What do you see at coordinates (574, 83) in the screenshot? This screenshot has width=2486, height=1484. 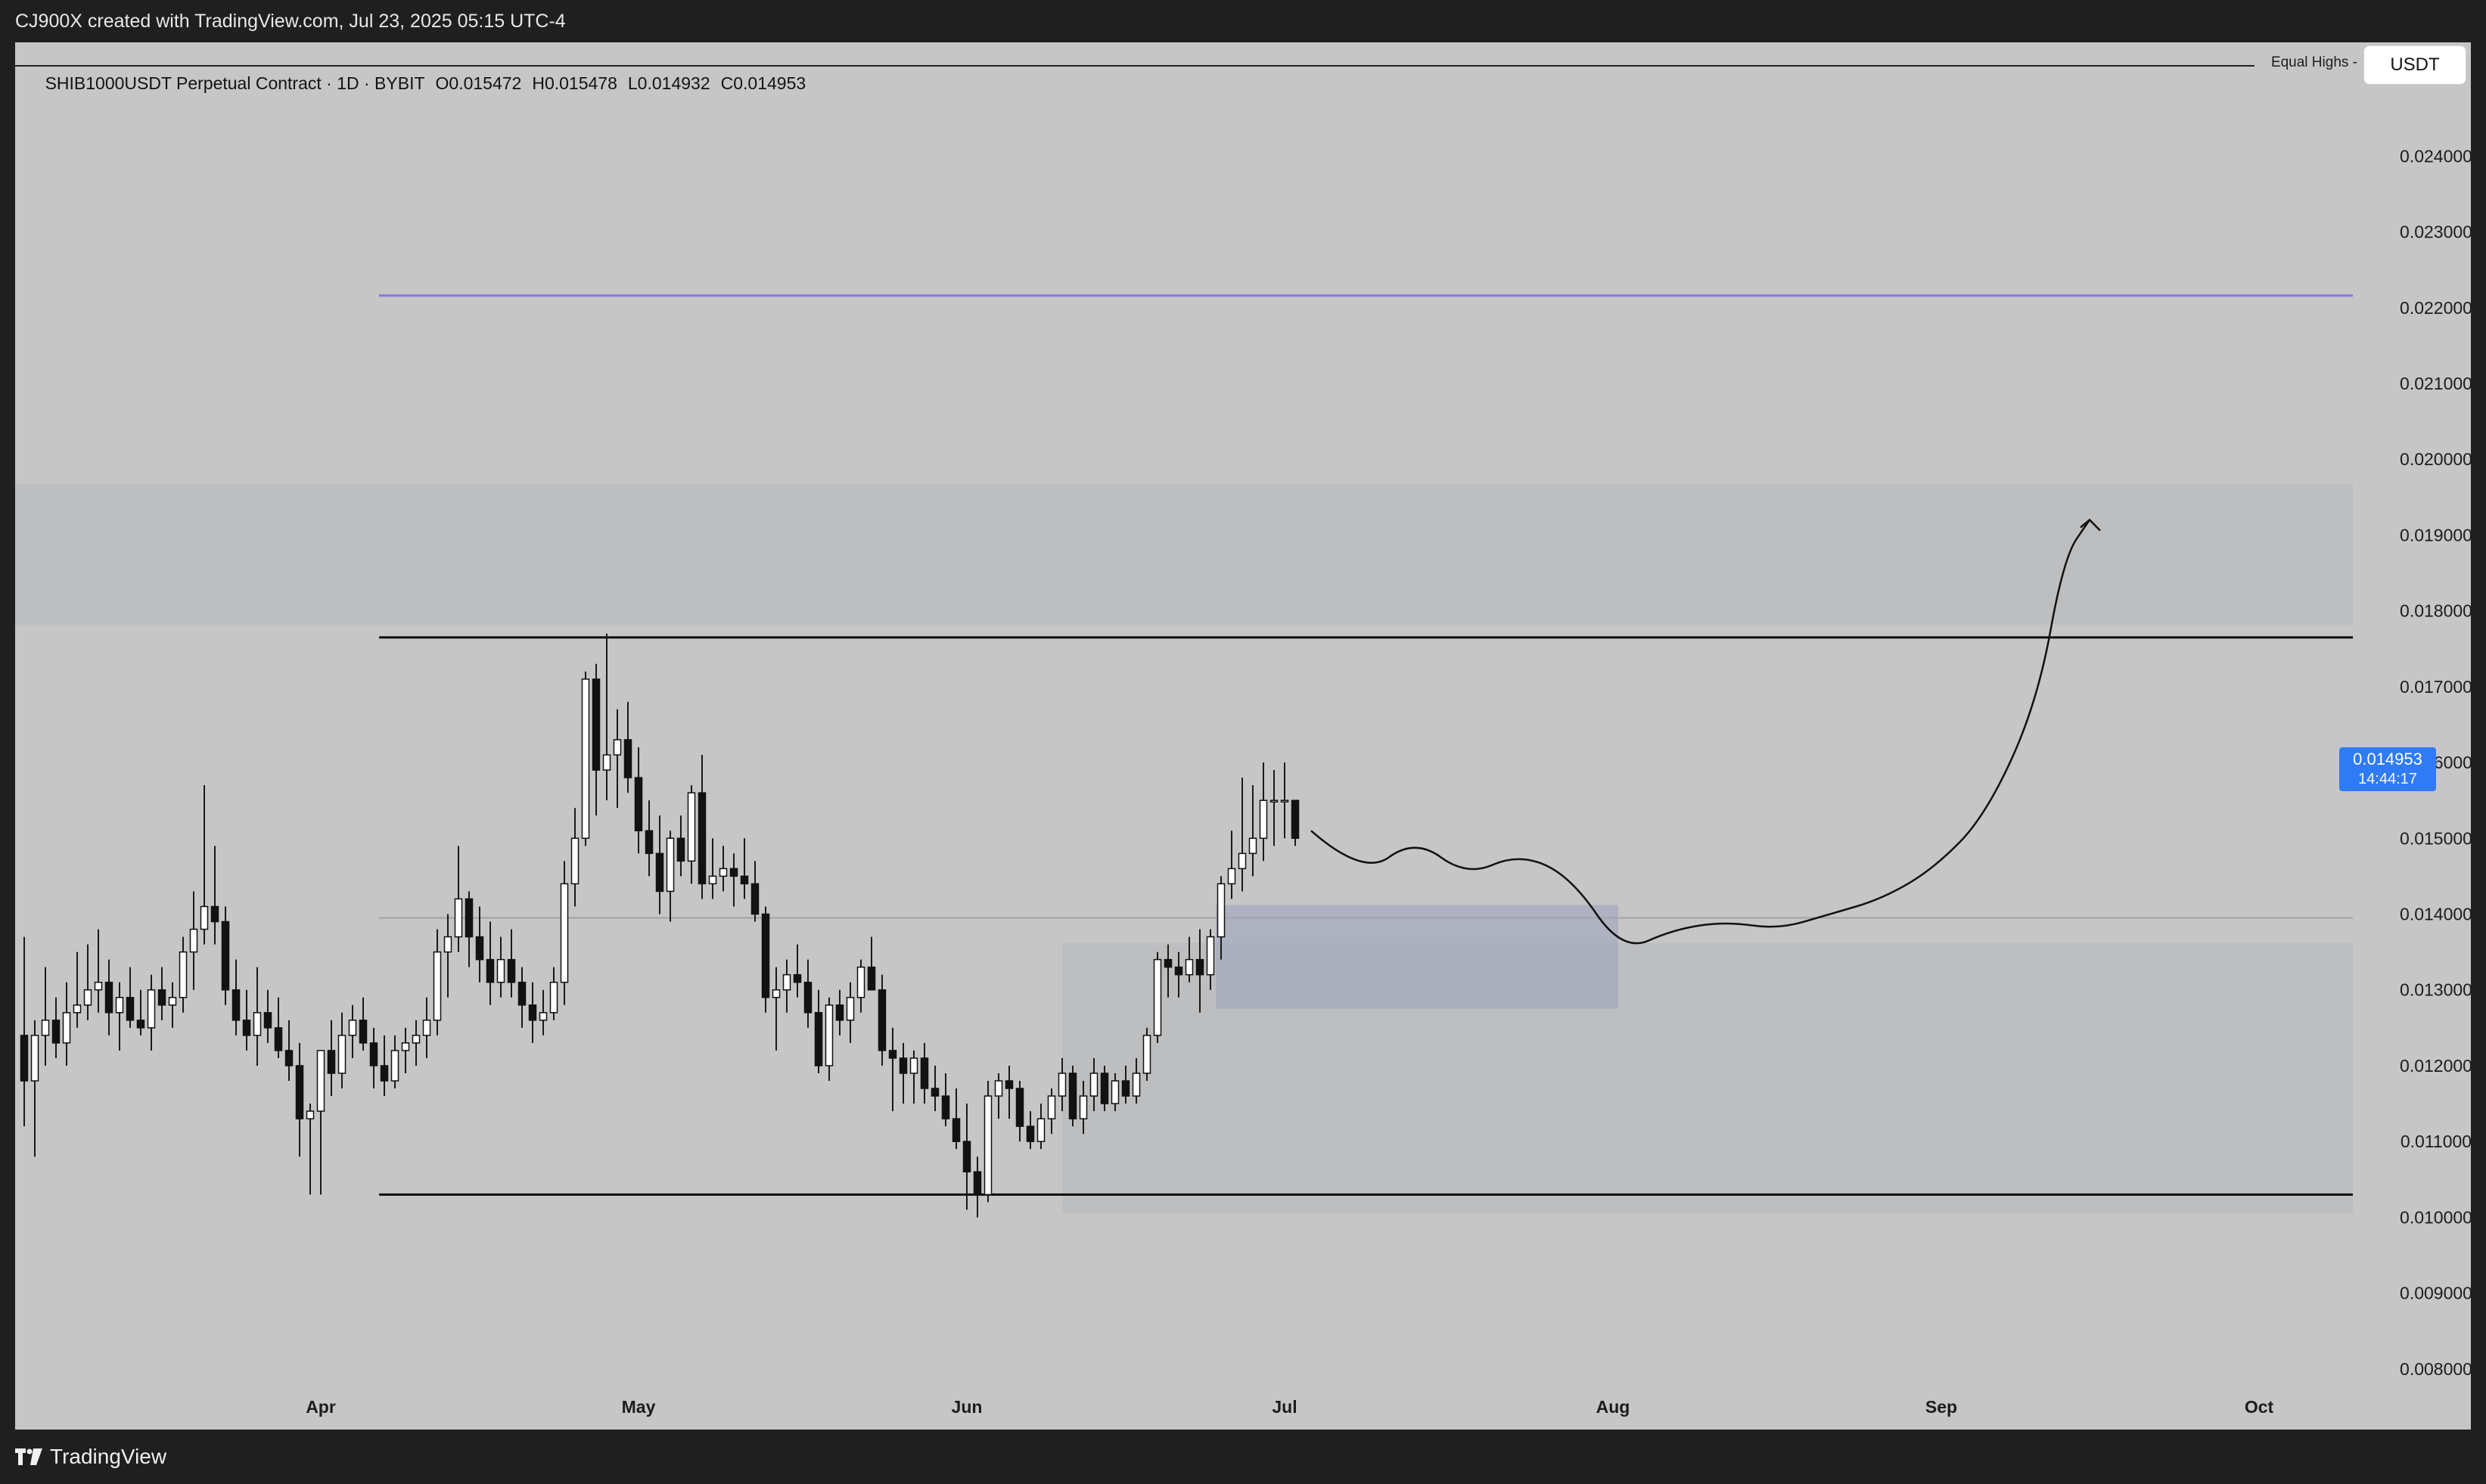 I see `ohlc-high: H0.015478` at bounding box center [574, 83].